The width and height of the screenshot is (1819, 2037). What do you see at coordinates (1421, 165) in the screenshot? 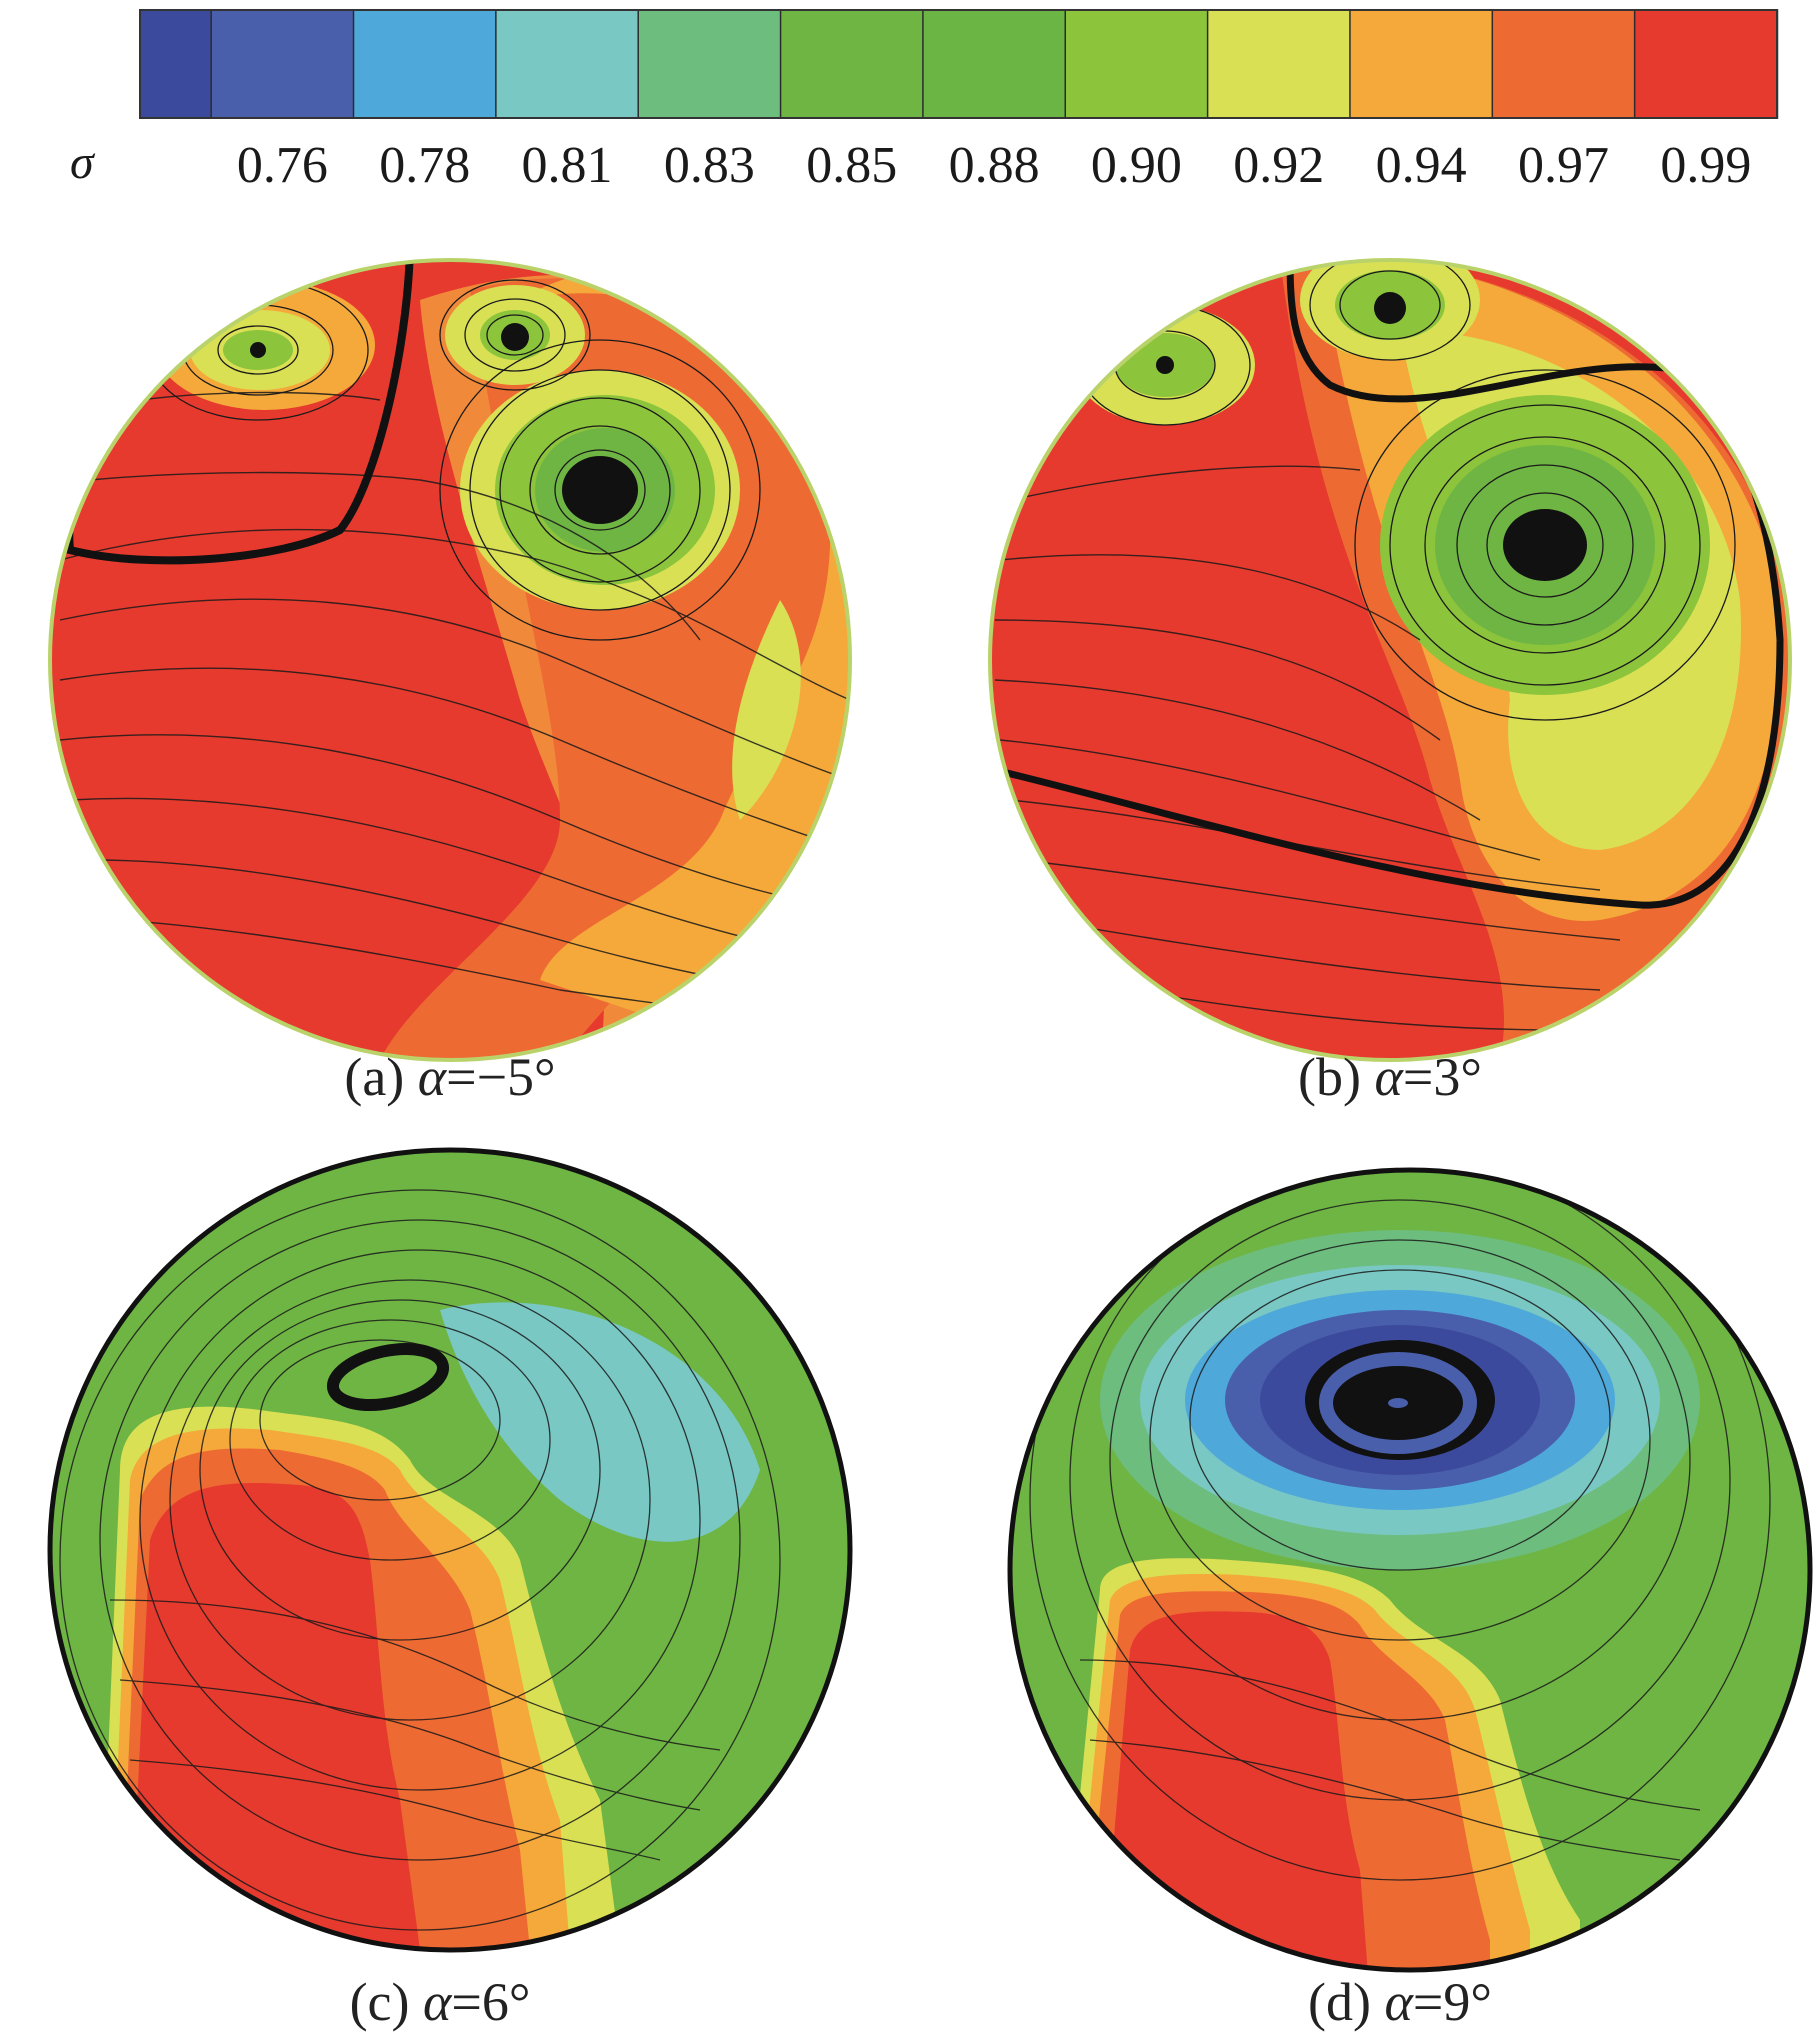
I see `colorbar-tick-label: 0.94` at bounding box center [1421, 165].